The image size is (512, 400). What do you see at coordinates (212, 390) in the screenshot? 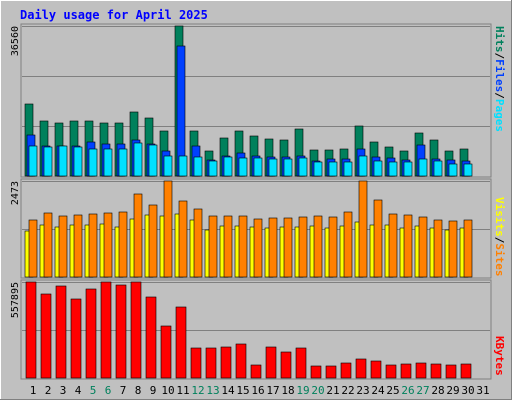
I see `x-axis-day-label: 13` at bounding box center [212, 390].